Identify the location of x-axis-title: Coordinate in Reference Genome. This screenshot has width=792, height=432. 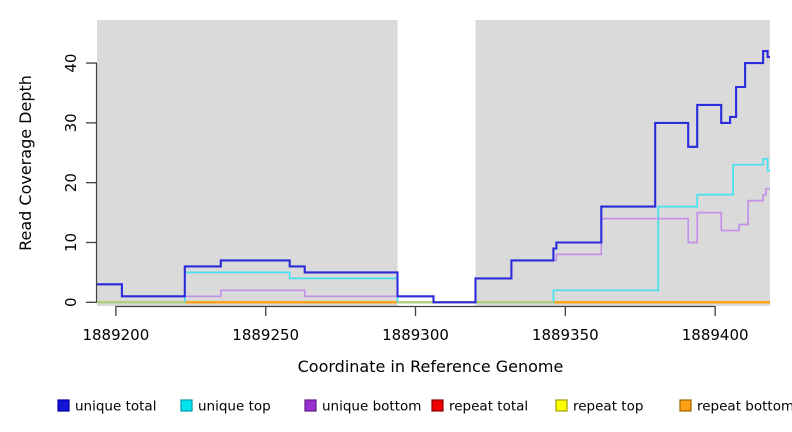
(431, 366).